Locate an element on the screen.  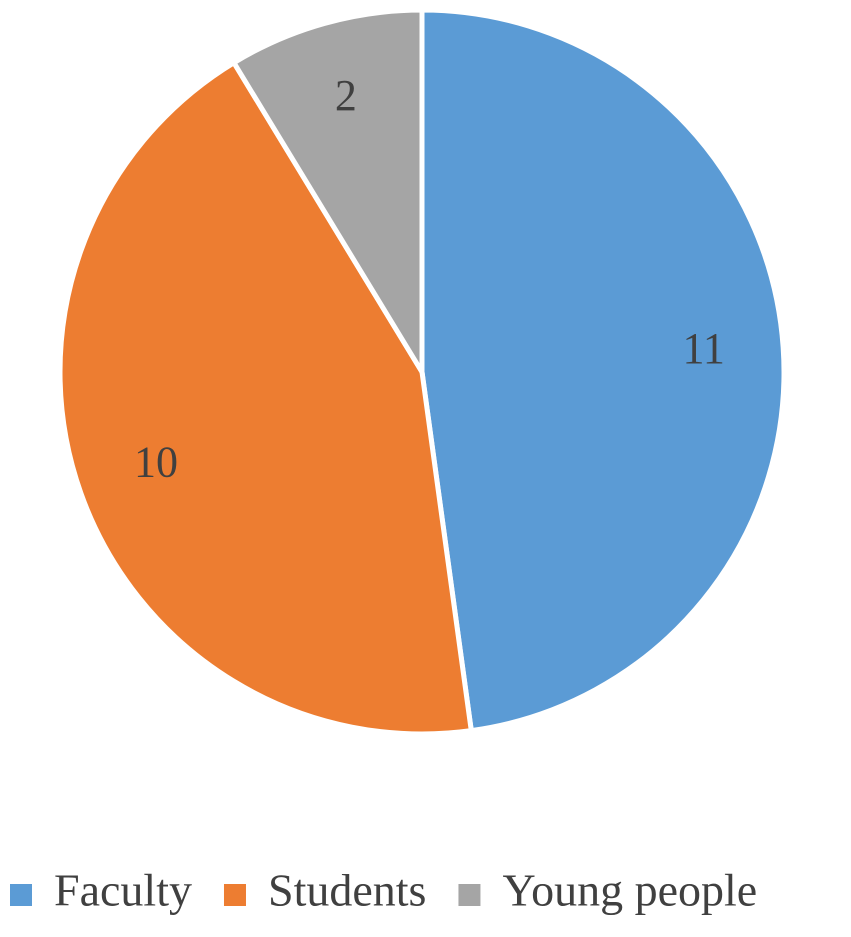
data-label: 2 is located at coordinates (346, 95).